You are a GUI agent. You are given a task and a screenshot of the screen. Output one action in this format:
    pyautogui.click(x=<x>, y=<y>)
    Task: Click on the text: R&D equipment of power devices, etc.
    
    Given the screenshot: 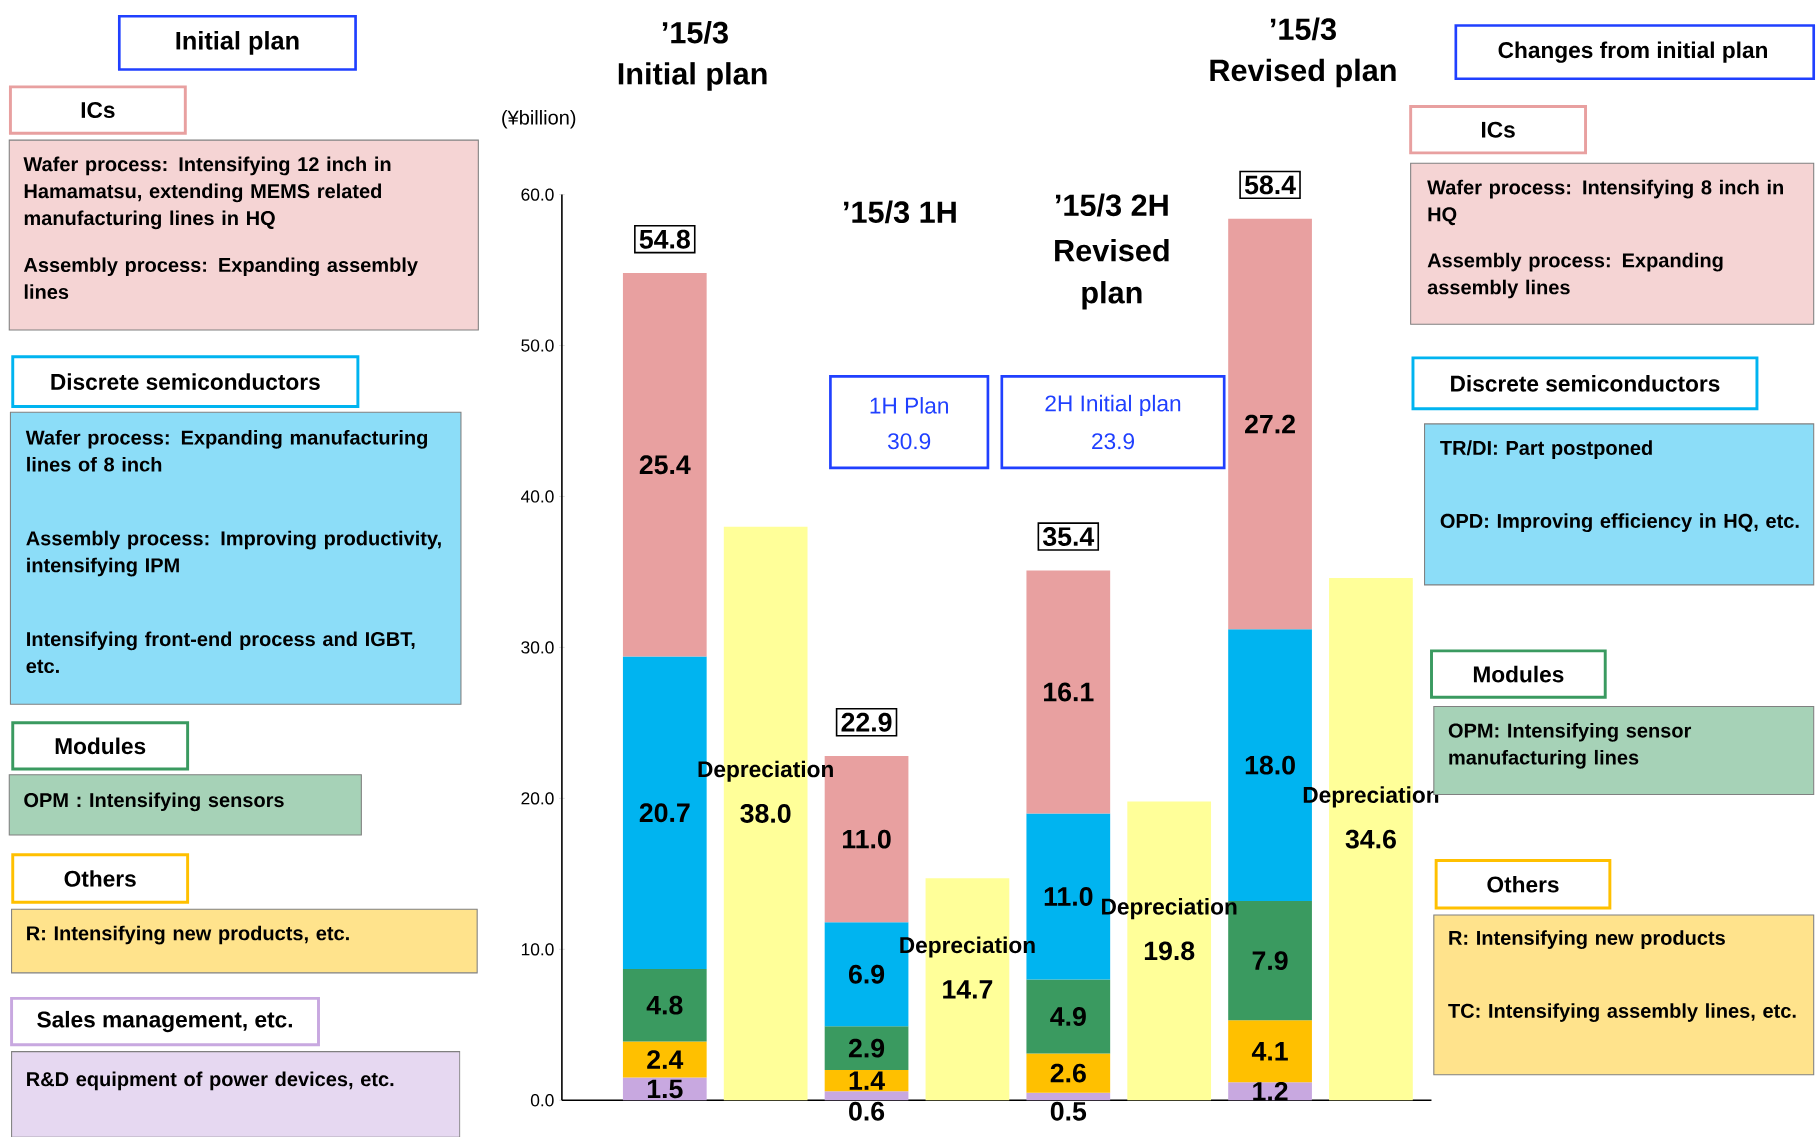 What is the action you would take?
    pyautogui.click(x=210, y=1081)
    